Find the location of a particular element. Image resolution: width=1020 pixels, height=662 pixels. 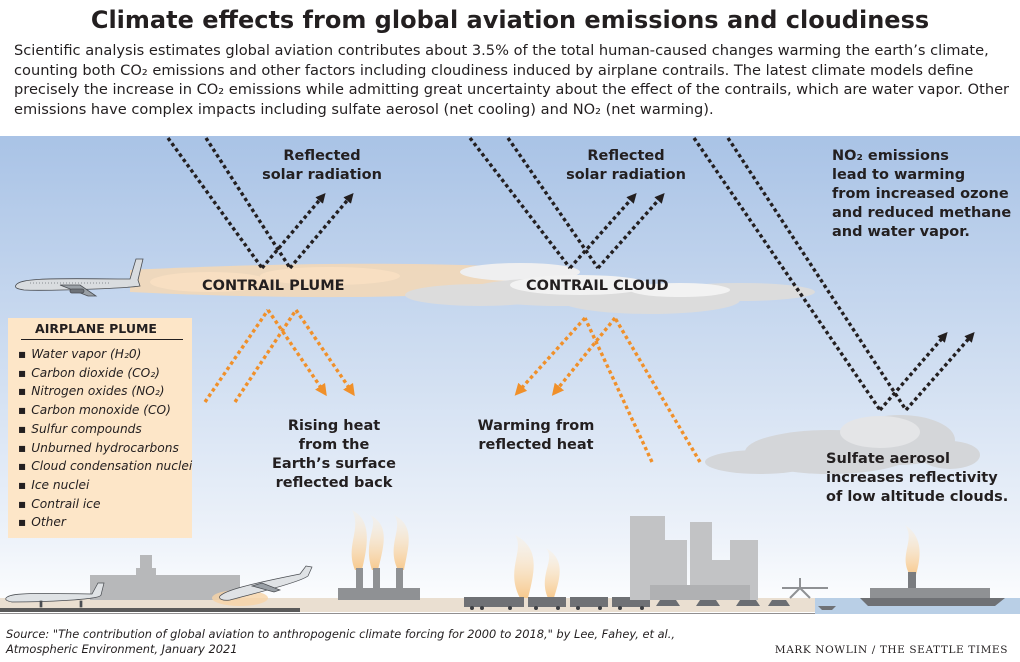

contrail-plume-label: CONTRAIL PLUME is located at coordinates (273, 286).